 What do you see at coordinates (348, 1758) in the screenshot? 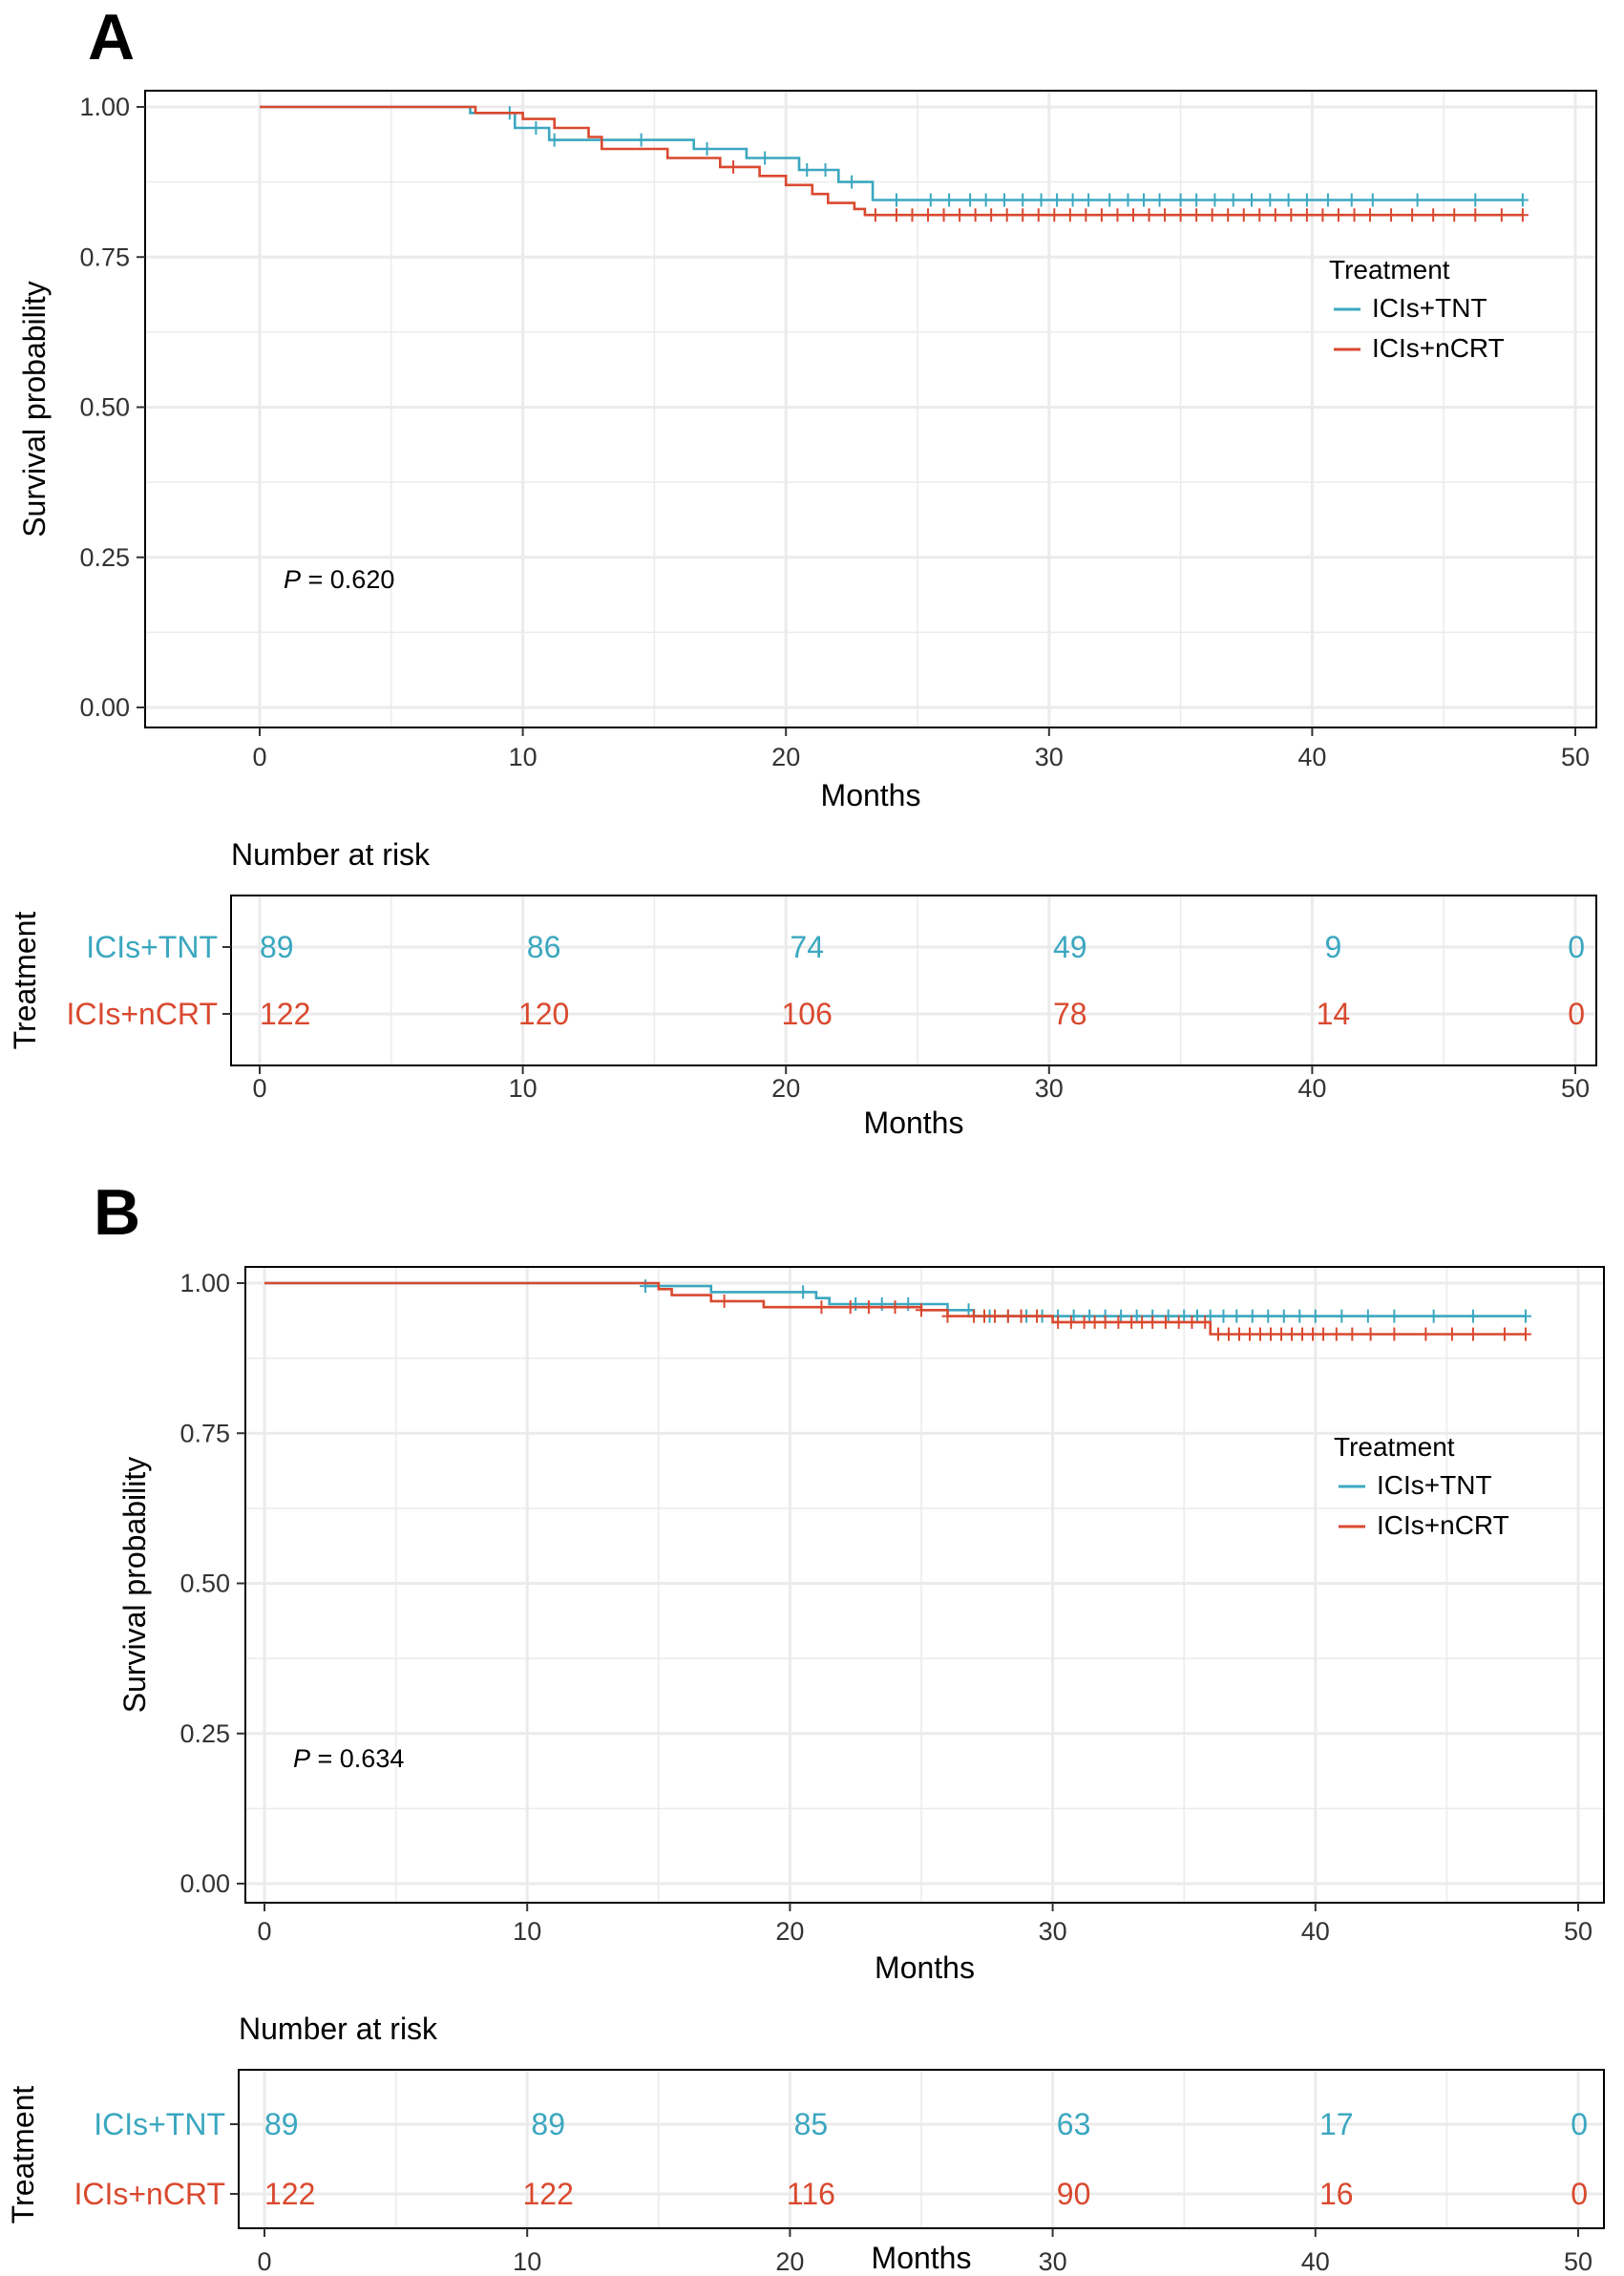
I see `p-value: P = 0.634` at bounding box center [348, 1758].